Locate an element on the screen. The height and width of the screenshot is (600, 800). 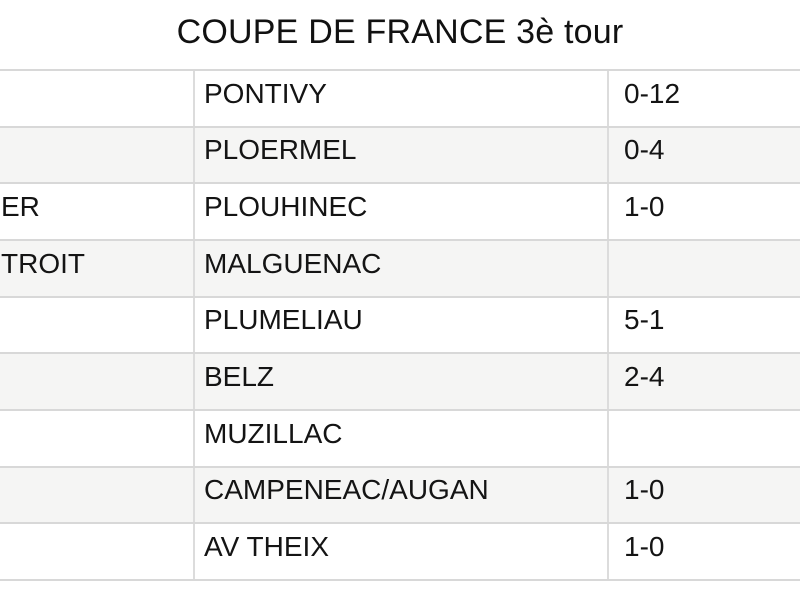
away-team-cell: MALGUENAC is located at coordinates (402, 268).